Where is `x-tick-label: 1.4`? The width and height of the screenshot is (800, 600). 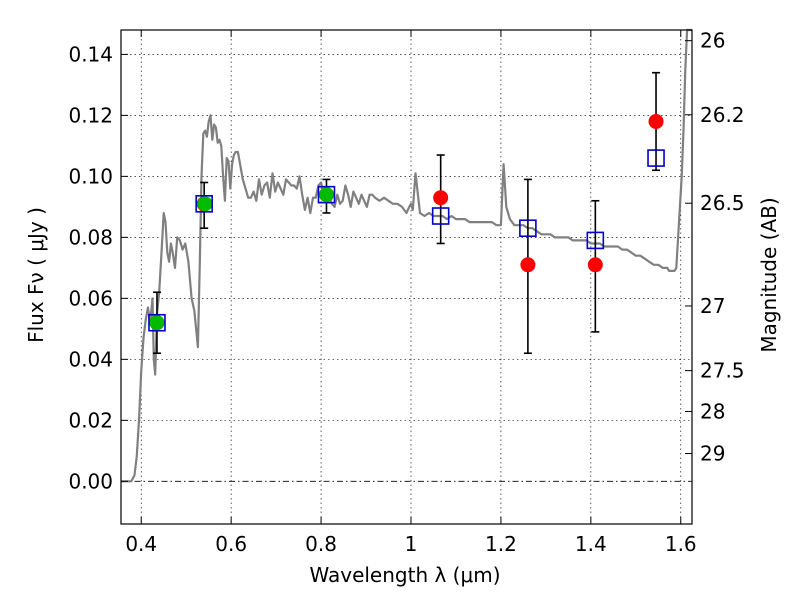
x-tick-label: 1.4 is located at coordinates (591, 544).